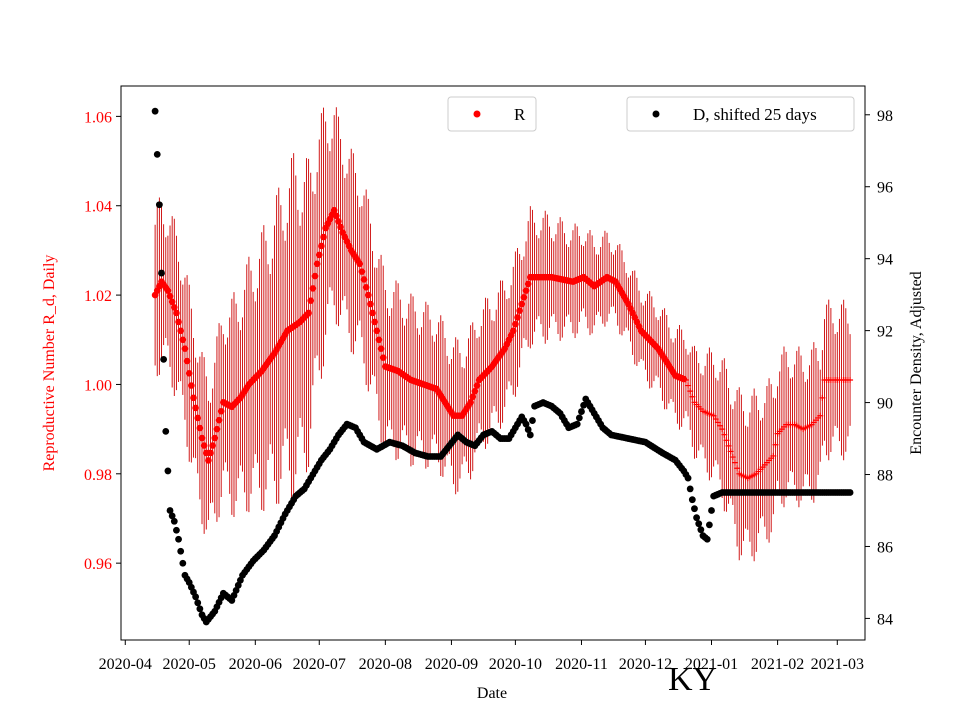 This screenshot has width=960, height=720. I want to click on legend-r-box, so click(492, 114).